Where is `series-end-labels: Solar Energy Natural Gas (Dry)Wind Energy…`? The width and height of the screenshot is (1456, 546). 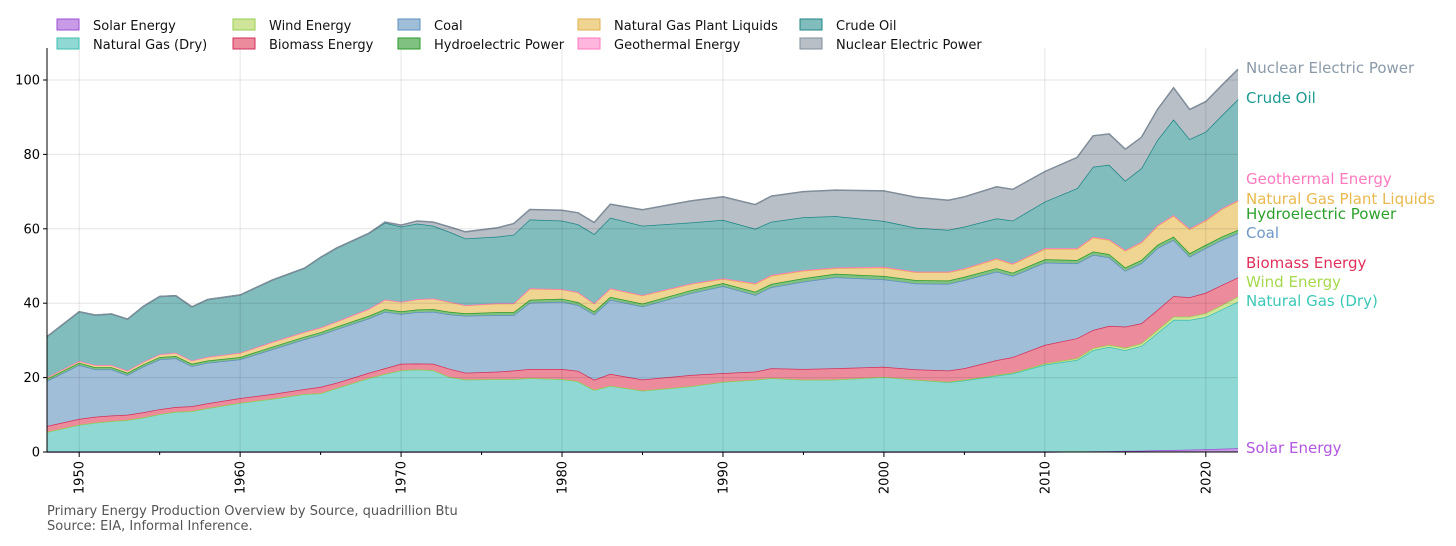 series-end-labels: Solar Energy Natural Gas (Dry)Wind Energy… is located at coordinates (1340, 258).